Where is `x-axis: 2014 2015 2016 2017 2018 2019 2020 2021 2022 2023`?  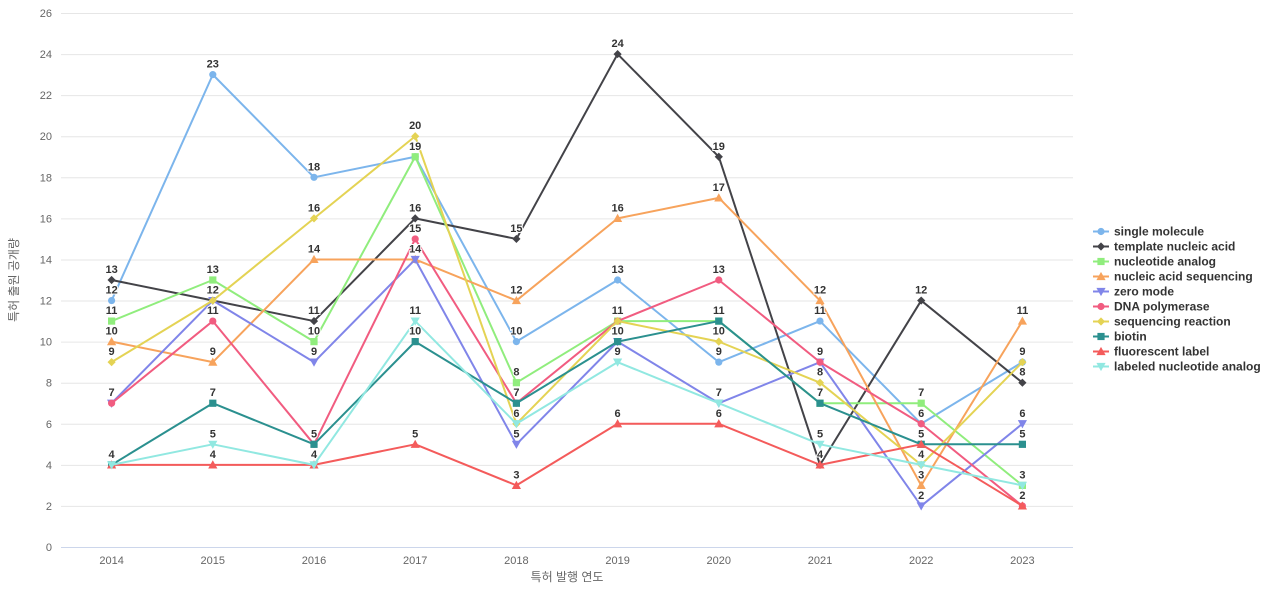
x-axis: 2014 2015 2016 2017 2018 2019 2020 2021 2022 2023 is located at coordinates (567, 557).